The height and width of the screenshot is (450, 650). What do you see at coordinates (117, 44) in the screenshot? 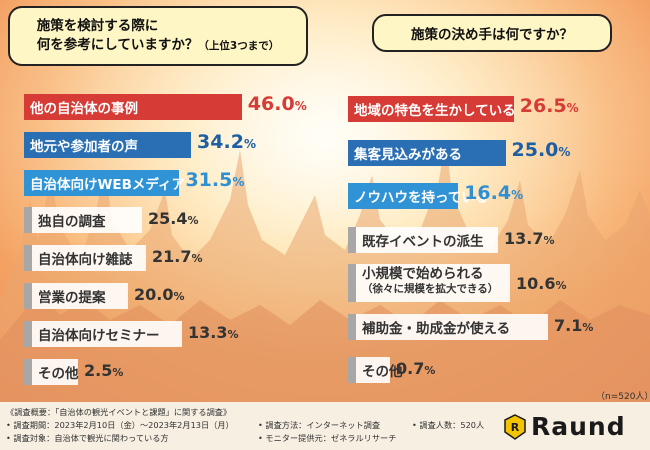
I see `left-question-line-2-main: 何を参考にしていますか？` at bounding box center [117, 44].